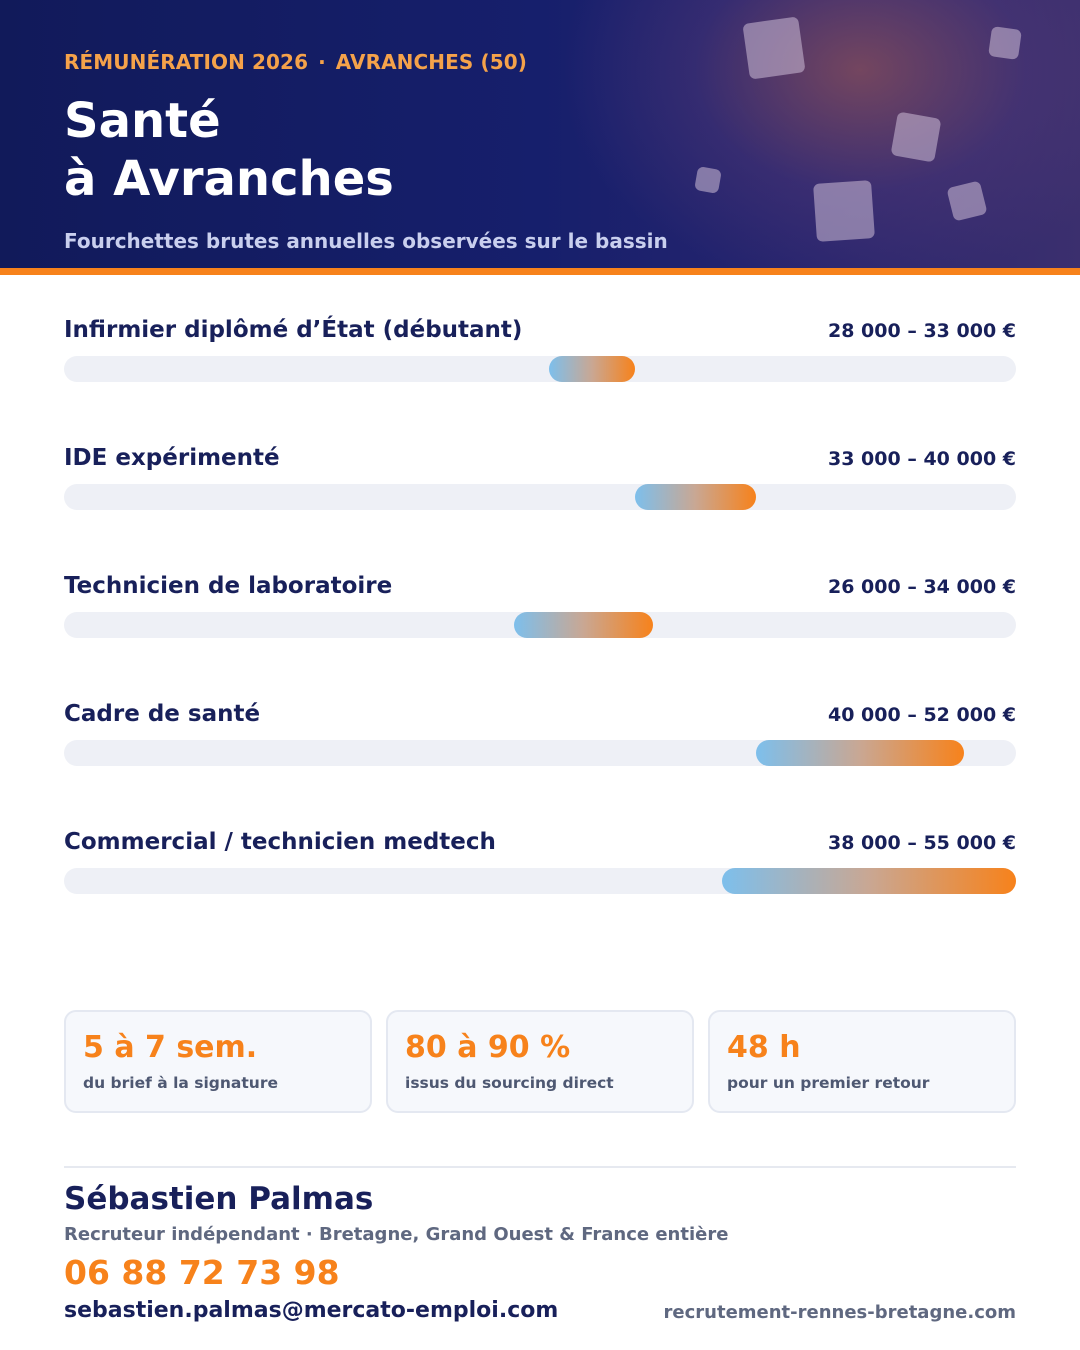 This screenshot has height=1350, width=1080. Describe the element at coordinates (509, 1083) in the screenshot. I see `stat-caption: issus du sourcing direct` at that location.